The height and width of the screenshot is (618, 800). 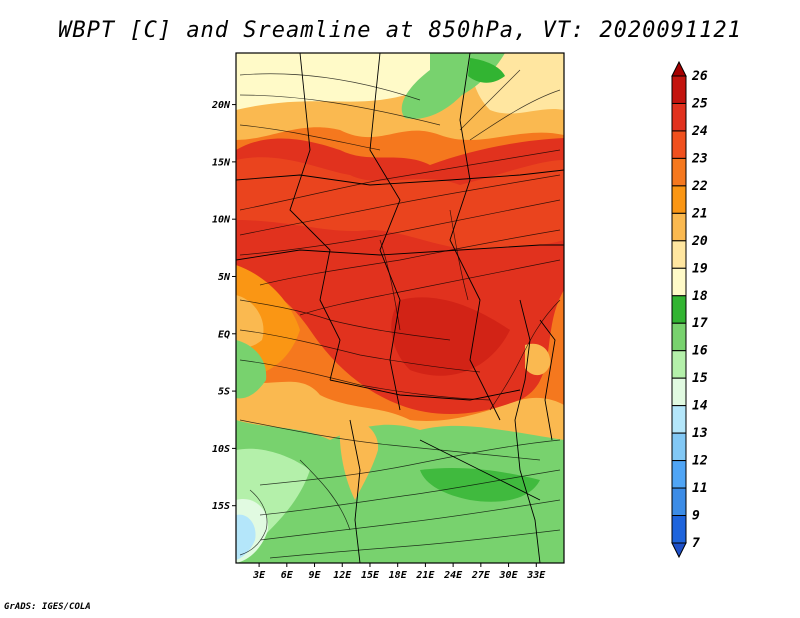 I want to click on longitude-axis: 3E 6E 9E 12E 15E 18E 21E 24E 27E 30E 33E, so click(x=399, y=572).